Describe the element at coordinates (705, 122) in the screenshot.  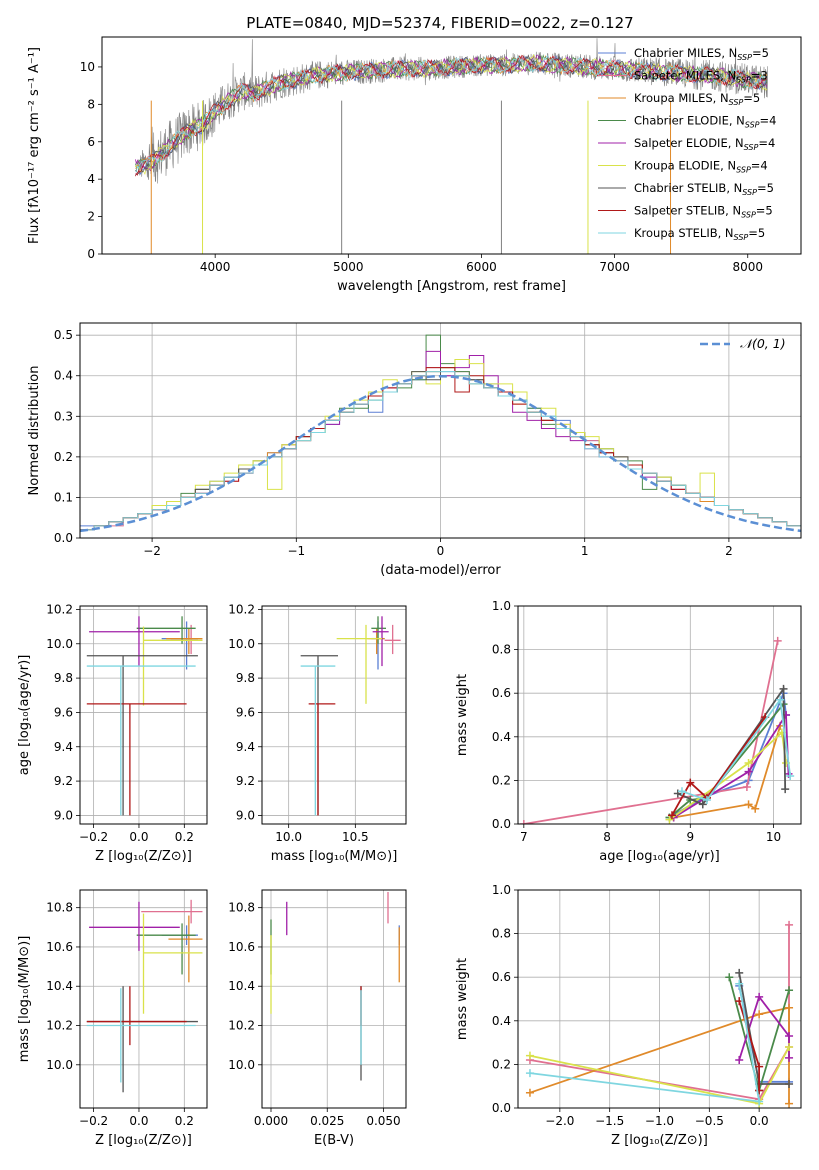
I see `legend-label: Chabrier ELODIE, NSSP=4` at that location.